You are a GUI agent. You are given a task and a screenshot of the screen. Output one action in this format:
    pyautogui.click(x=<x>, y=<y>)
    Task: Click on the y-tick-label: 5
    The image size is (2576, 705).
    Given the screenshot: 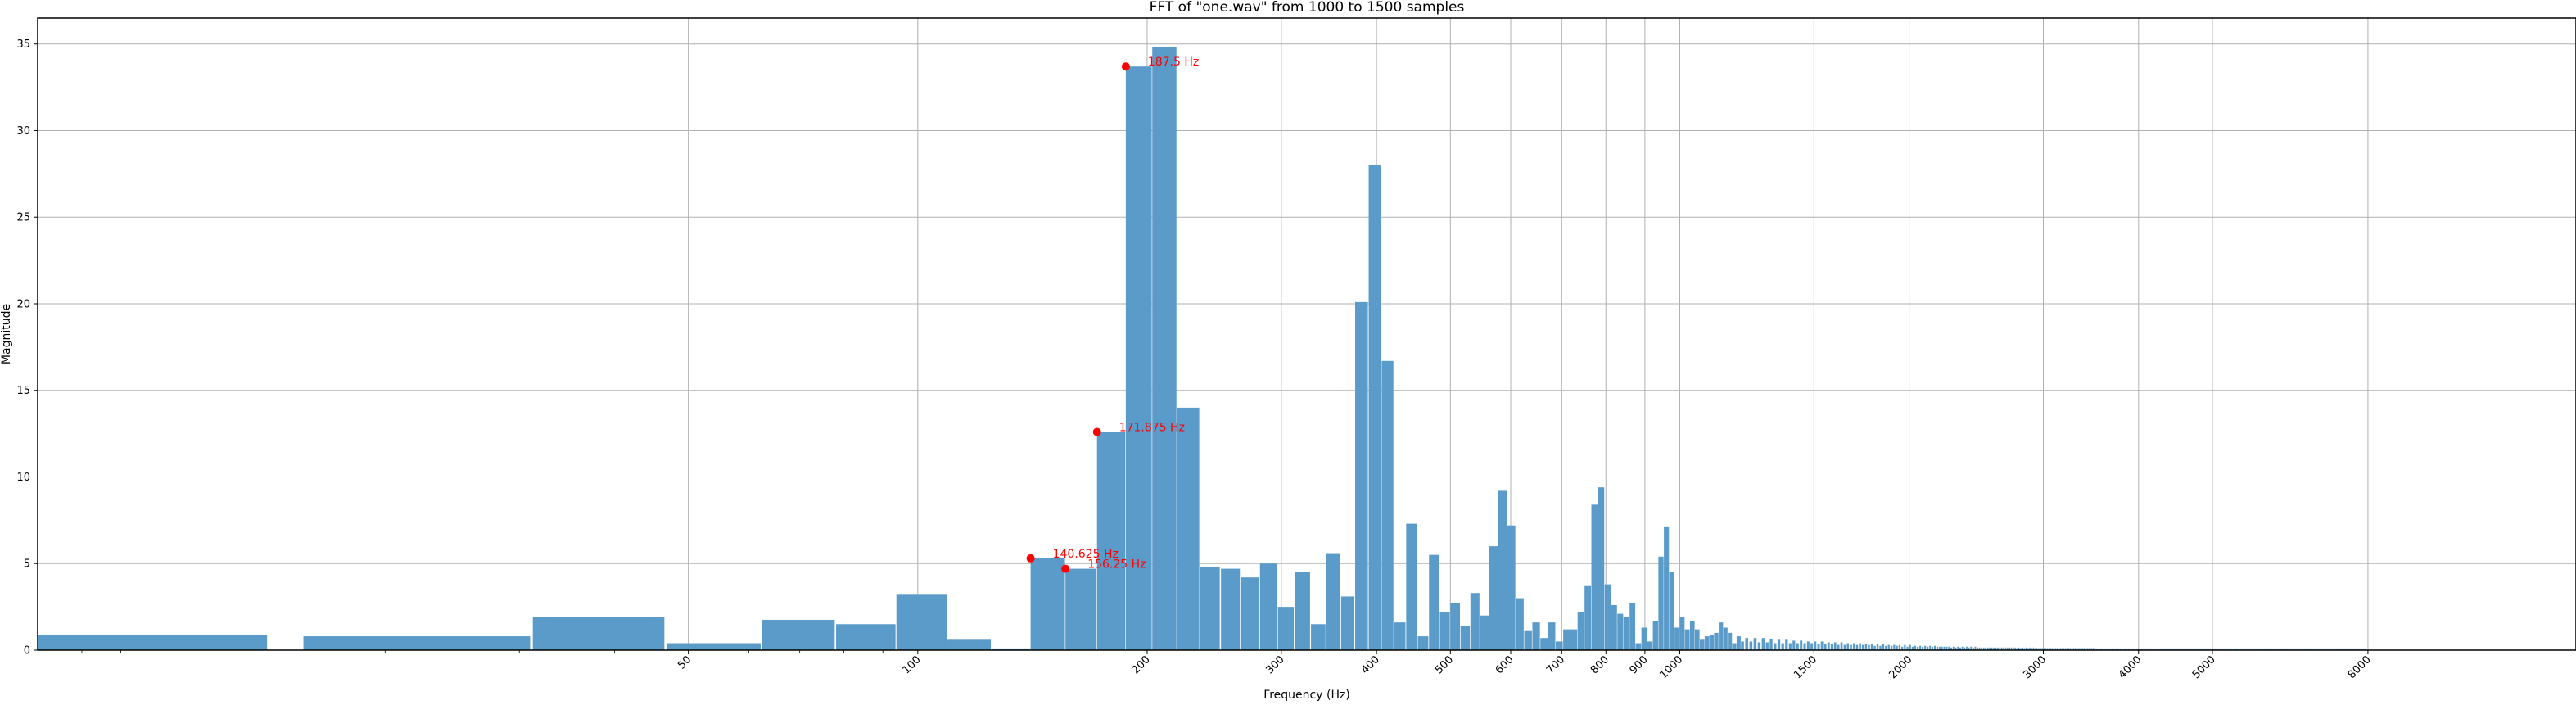 What is the action you would take?
    pyautogui.click(x=27, y=565)
    